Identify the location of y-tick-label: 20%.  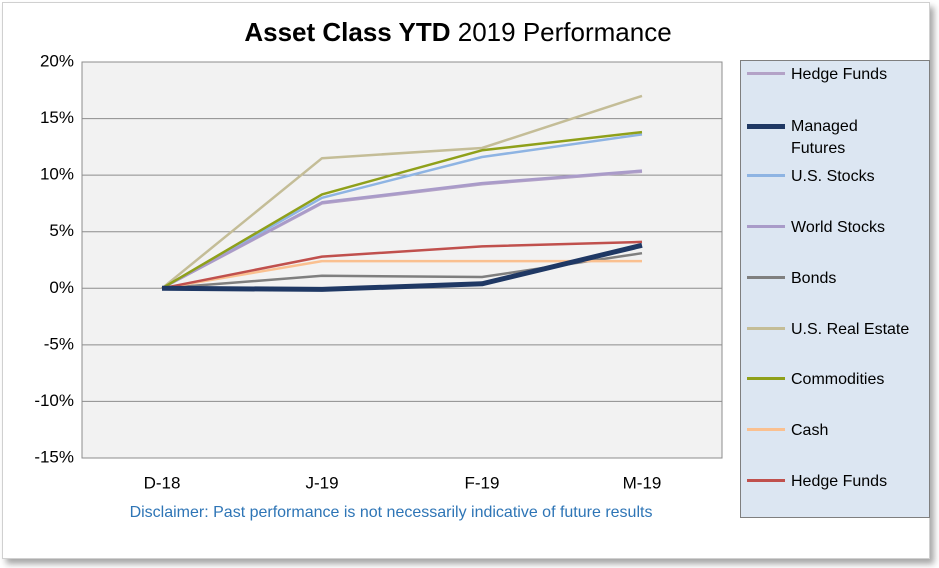
(57, 60).